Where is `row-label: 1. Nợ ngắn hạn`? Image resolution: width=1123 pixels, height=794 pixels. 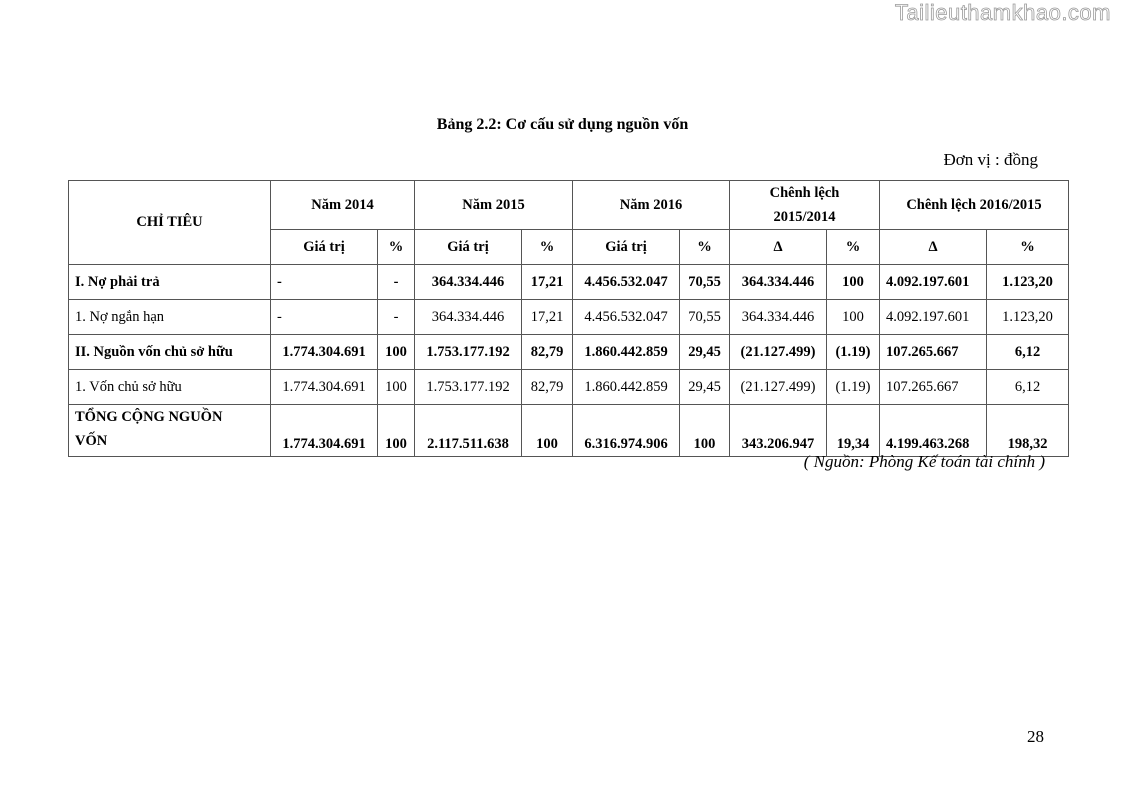 row-label: 1. Nợ ngắn hạn is located at coordinates (169, 317).